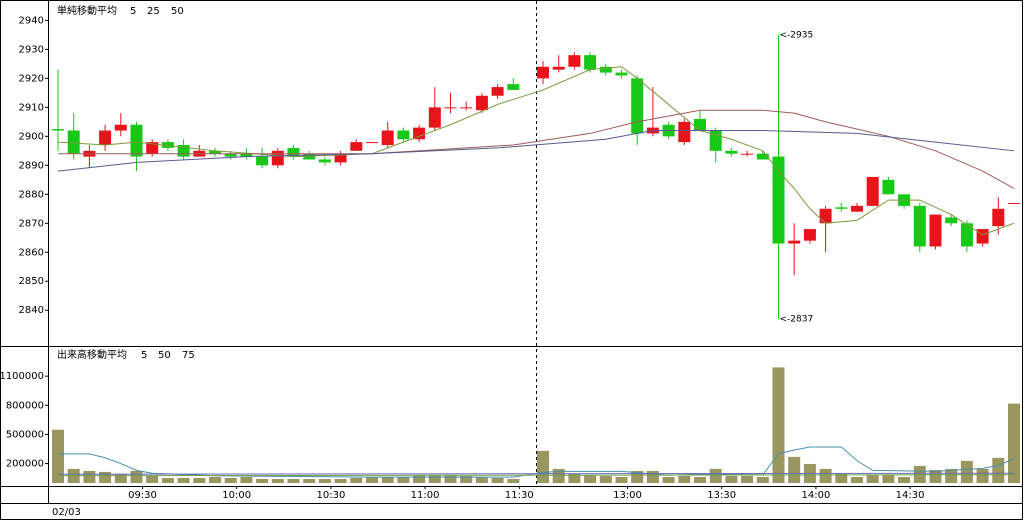  Describe the element at coordinates (721, 495) in the screenshot. I see `x-tick-label: 13:30` at that location.